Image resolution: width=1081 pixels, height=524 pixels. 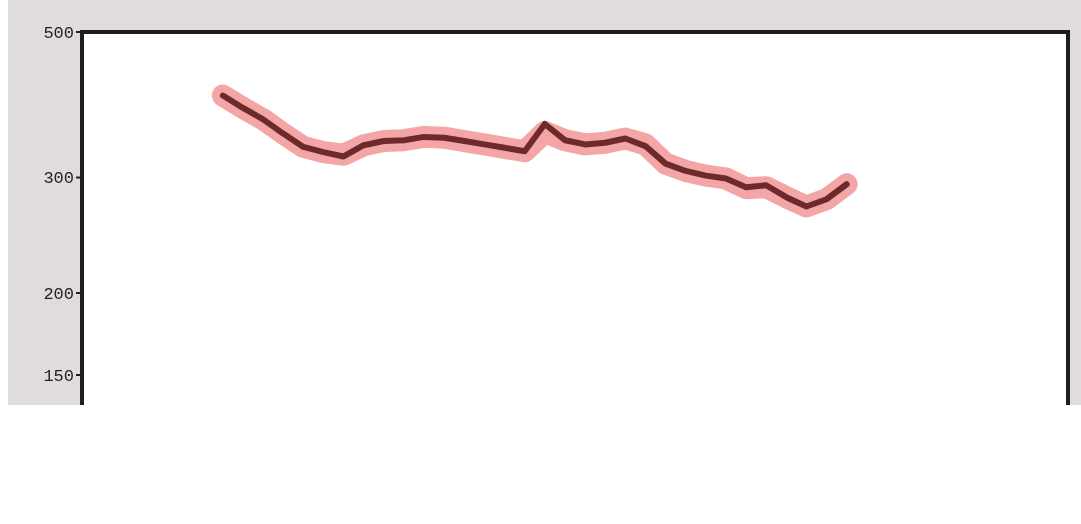 What do you see at coordinates (58, 179) in the screenshot?
I see `y-tick-label: 300` at bounding box center [58, 179].